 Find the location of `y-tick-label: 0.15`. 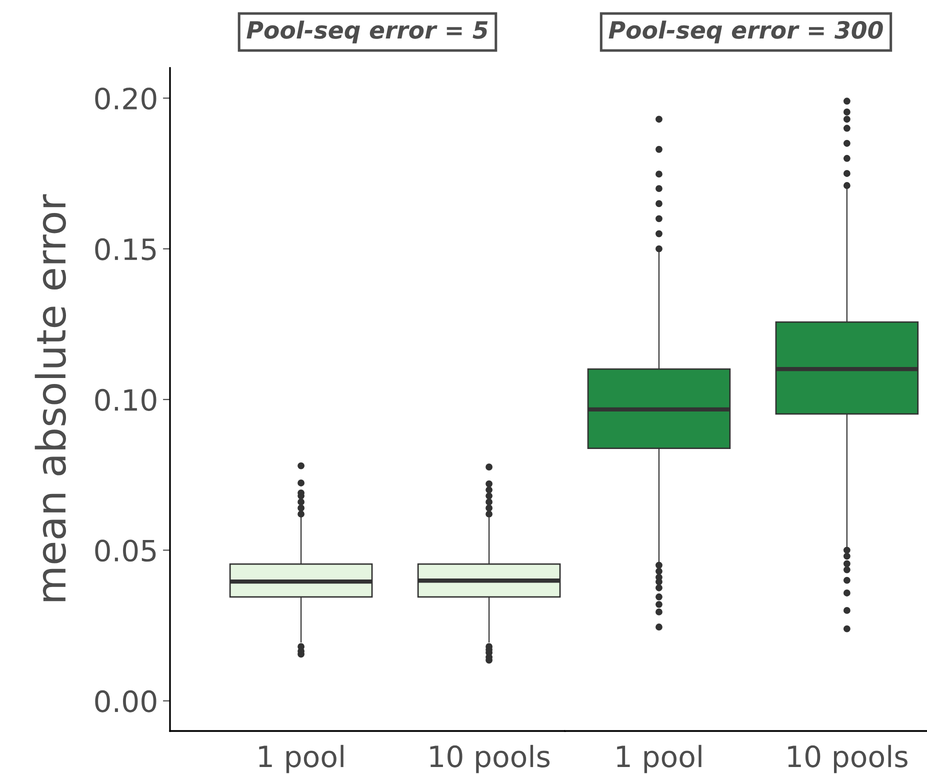

y-tick-label: 0.15 is located at coordinates (125, 249).